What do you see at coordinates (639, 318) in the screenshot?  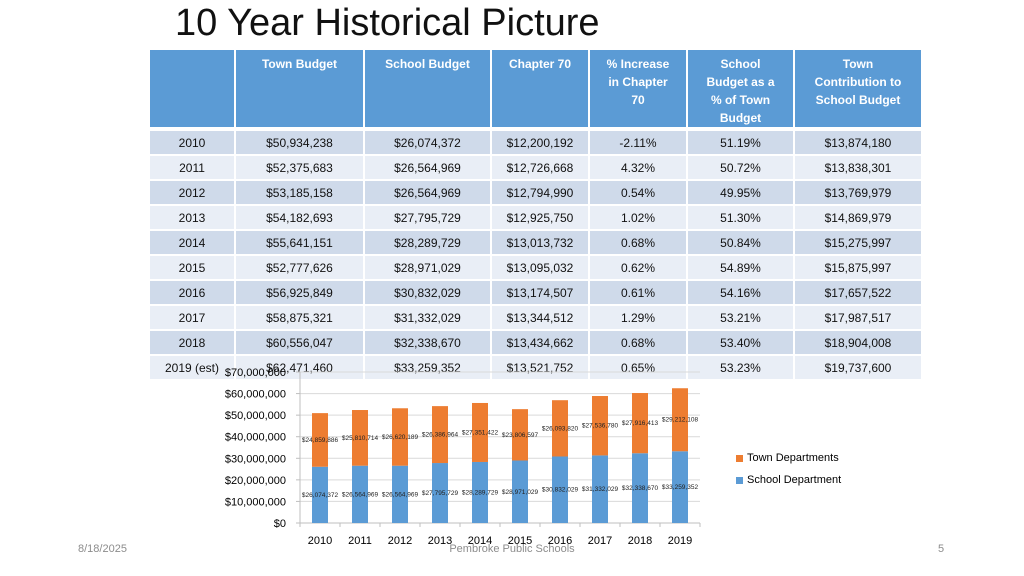 I see `table-cell: 1.29%` at bounding box center [639, 318].